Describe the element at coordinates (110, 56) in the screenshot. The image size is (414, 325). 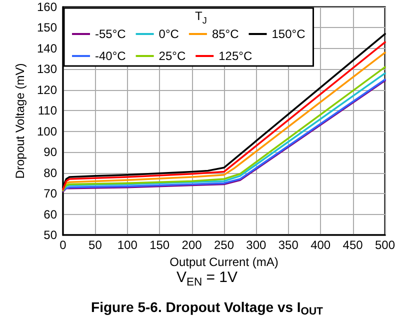
I see `legend-label: -40°C` at that location.